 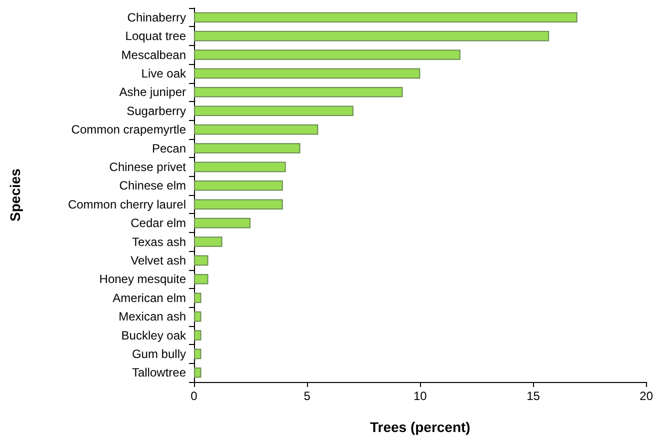 What do you see at coordinates (159, 373) in the screenshot?
I see `y-tick-label: Tallowtree` at bounding box center [159, 373].